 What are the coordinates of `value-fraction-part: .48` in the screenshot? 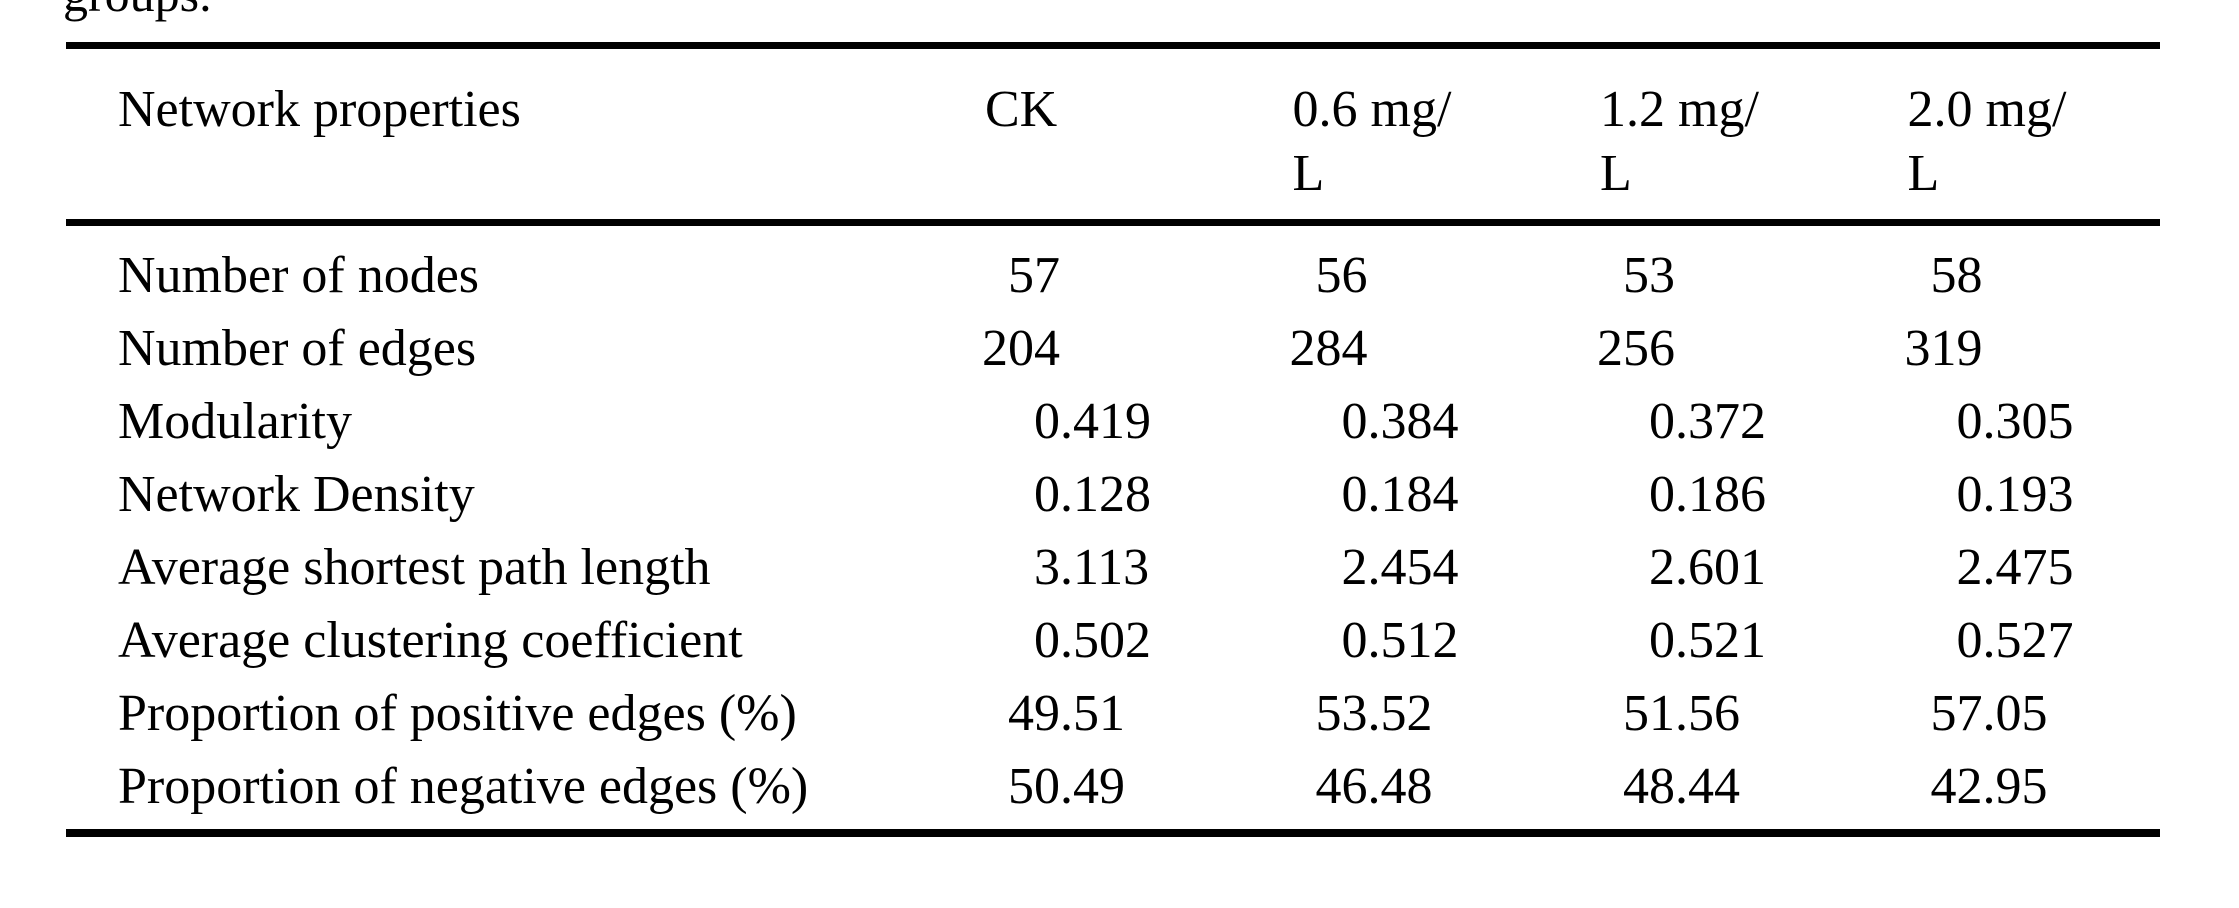 It's located at (1400, 786).